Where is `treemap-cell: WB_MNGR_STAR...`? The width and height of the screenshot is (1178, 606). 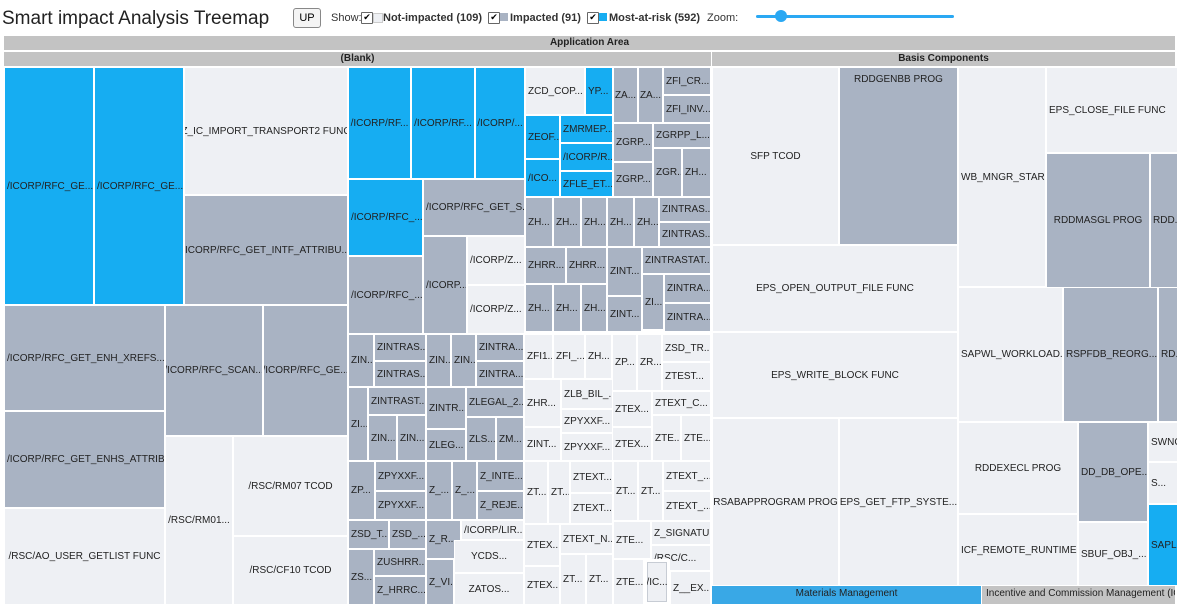 treemap-cell: WB_MNGR_STAR... is located at coordinates (1002, 177).